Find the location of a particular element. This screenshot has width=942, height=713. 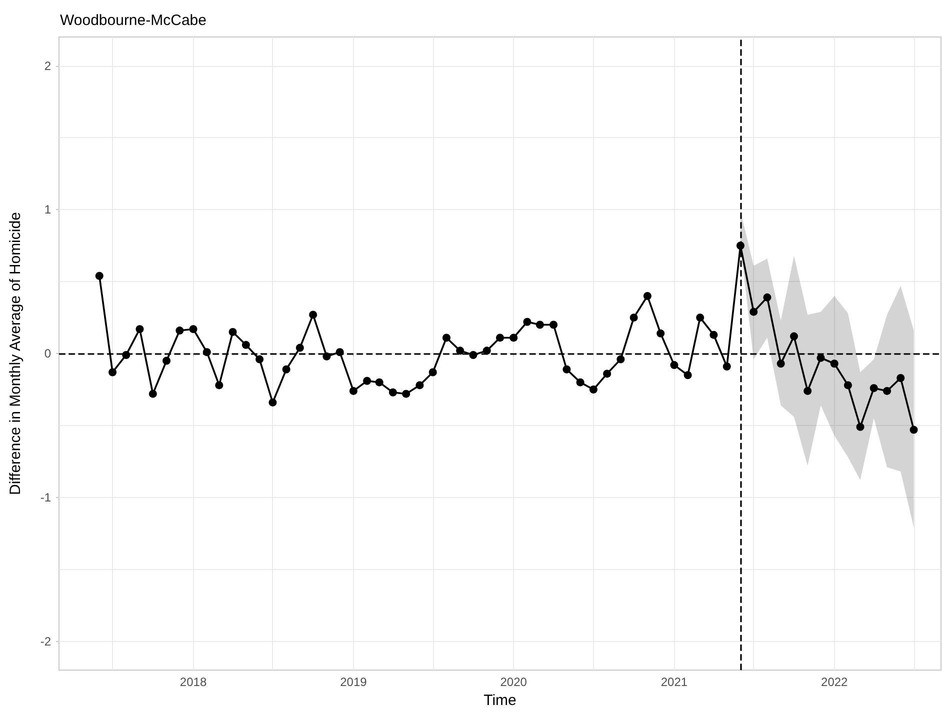

x-tick-label: 2020 is located at coordinates (514, 682).